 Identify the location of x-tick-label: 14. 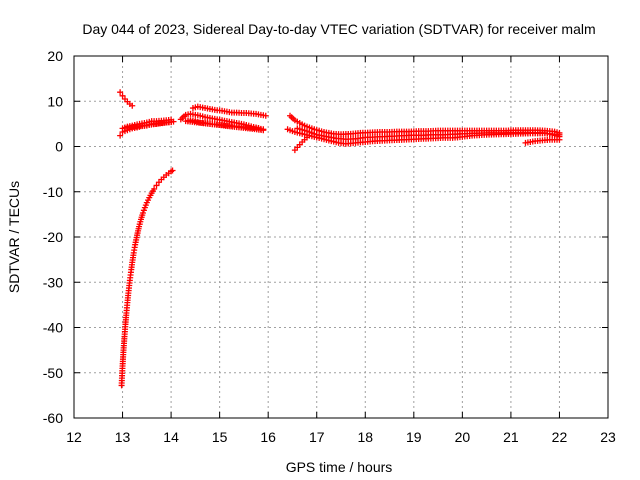
(171, 437).